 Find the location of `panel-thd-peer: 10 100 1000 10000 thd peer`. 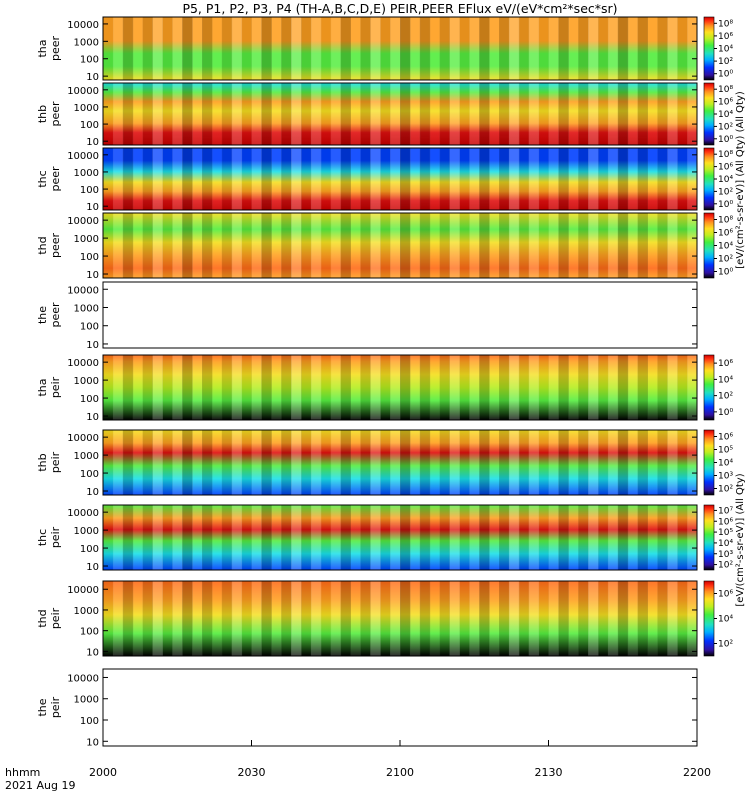

panel-thd-peer: 10 100 1000 10000 thd peer is located at coordinates (367, 246).